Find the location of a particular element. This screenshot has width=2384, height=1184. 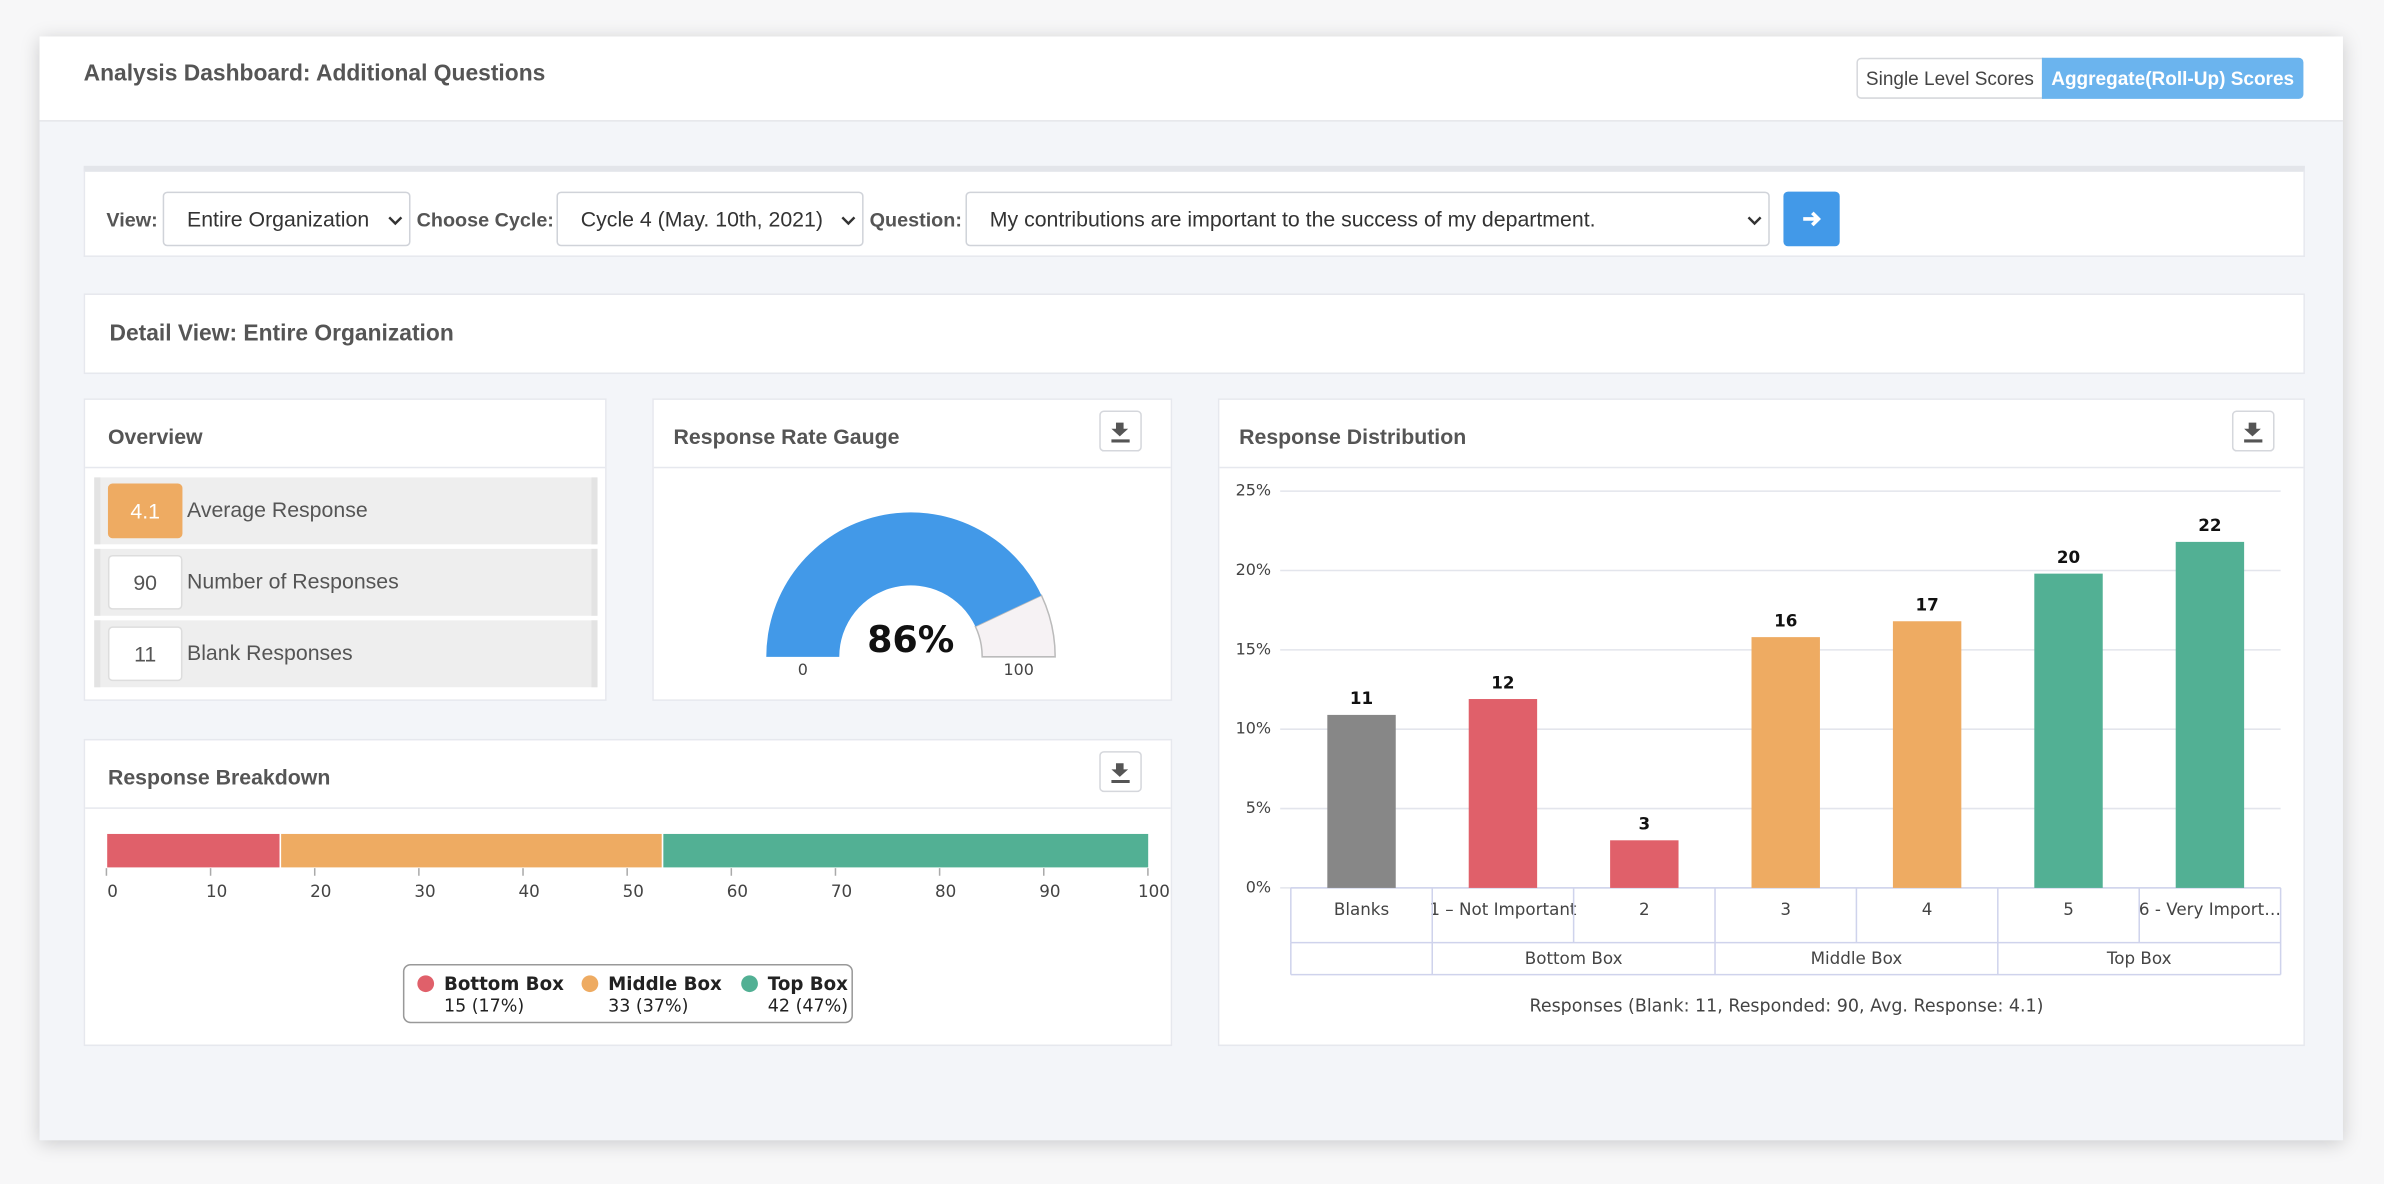

go-button is located at coordinates (1811, 219).